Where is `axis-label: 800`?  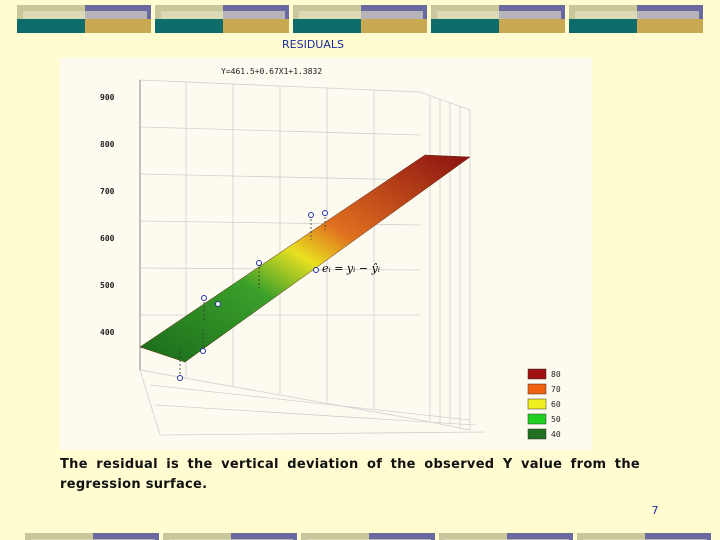
axis-label: 800 is located at coordinates (107, 144).